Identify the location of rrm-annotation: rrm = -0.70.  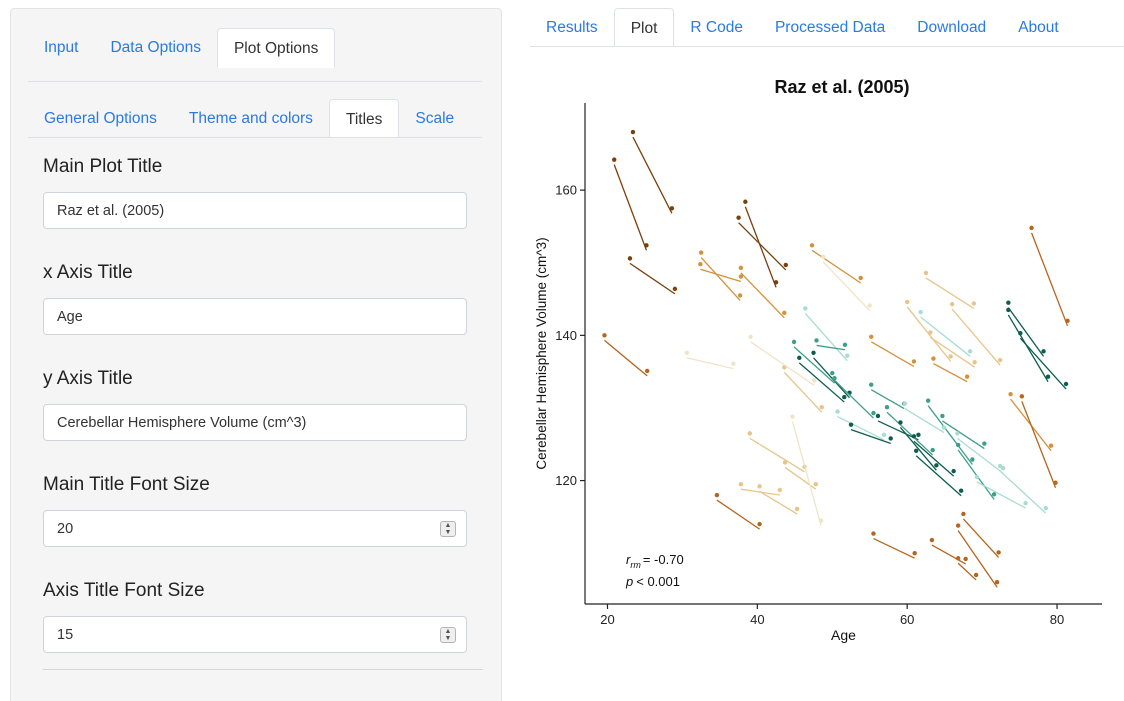
(655, 561).